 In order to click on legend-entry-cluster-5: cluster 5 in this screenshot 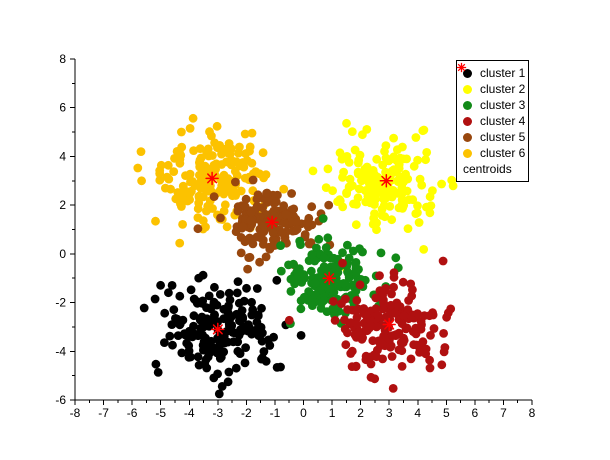, I will do `click(492, 137)`.